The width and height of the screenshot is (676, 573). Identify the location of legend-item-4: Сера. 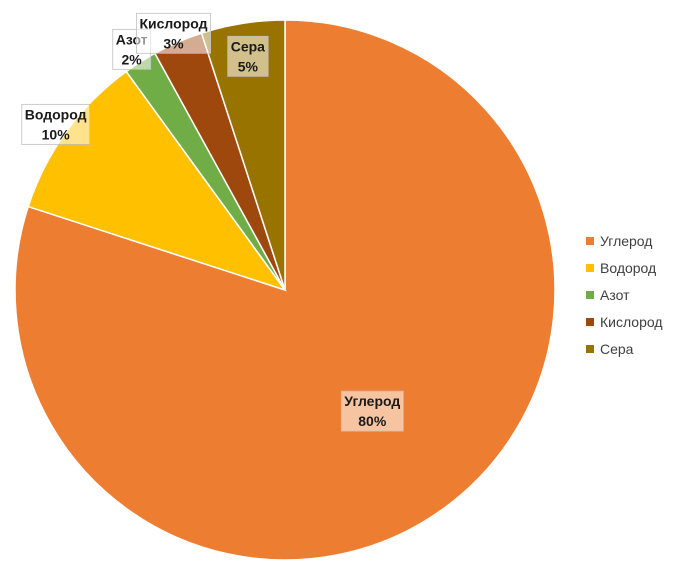
(624, 348).